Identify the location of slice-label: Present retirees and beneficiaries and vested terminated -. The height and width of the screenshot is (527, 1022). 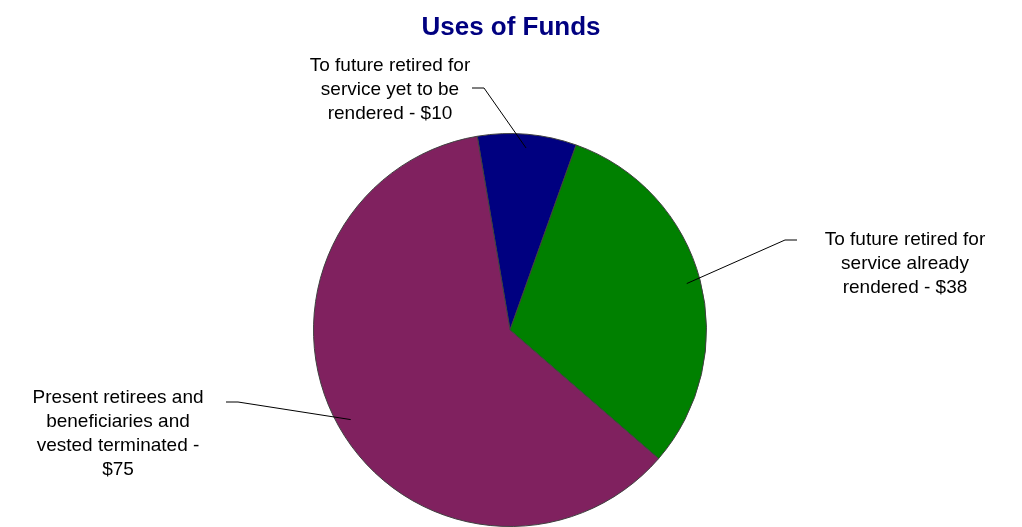
(118, 421).